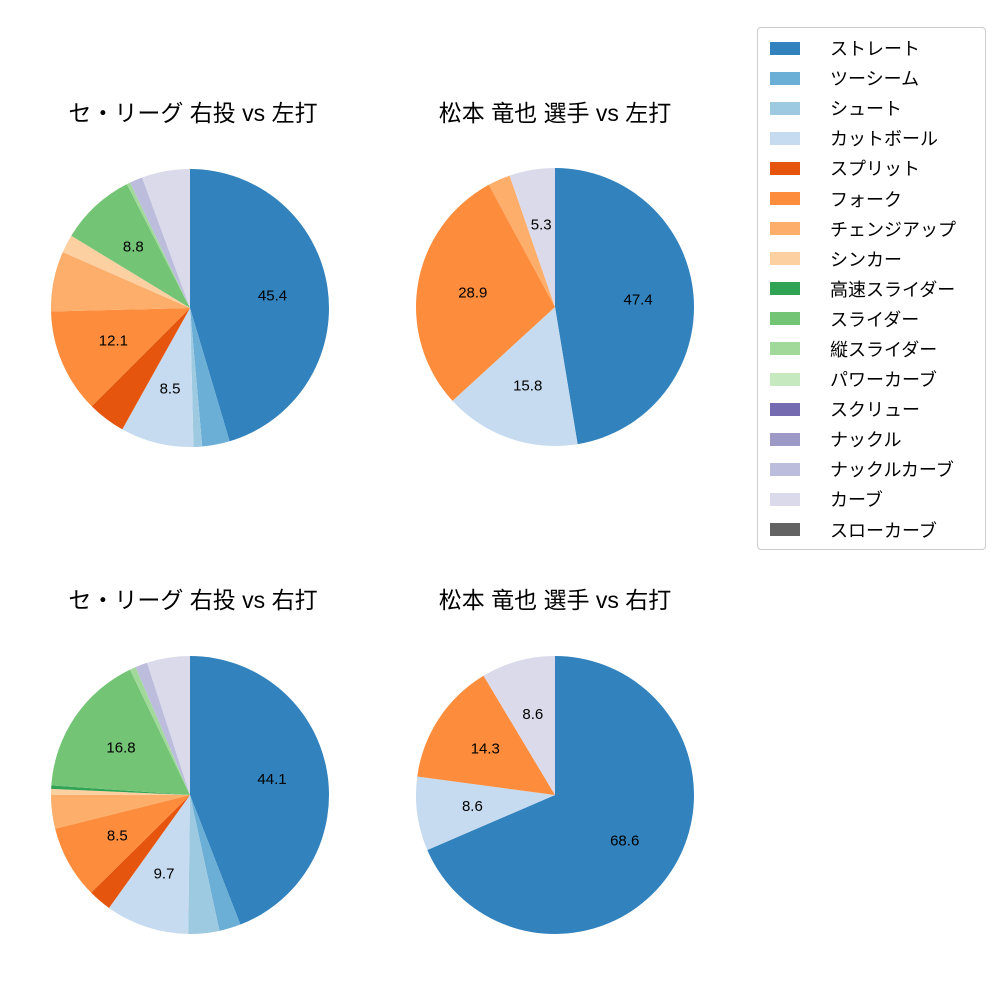  I want to click on legend-label: ナックル, so click(866, 440).